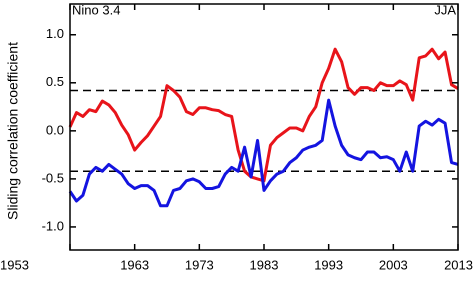 The height and width of the screenshot is (282, 474). What do you see at coordinates (445, 9) in the screenshot?
I see `annotation-right: JJA` at bounding box center [445, 9].